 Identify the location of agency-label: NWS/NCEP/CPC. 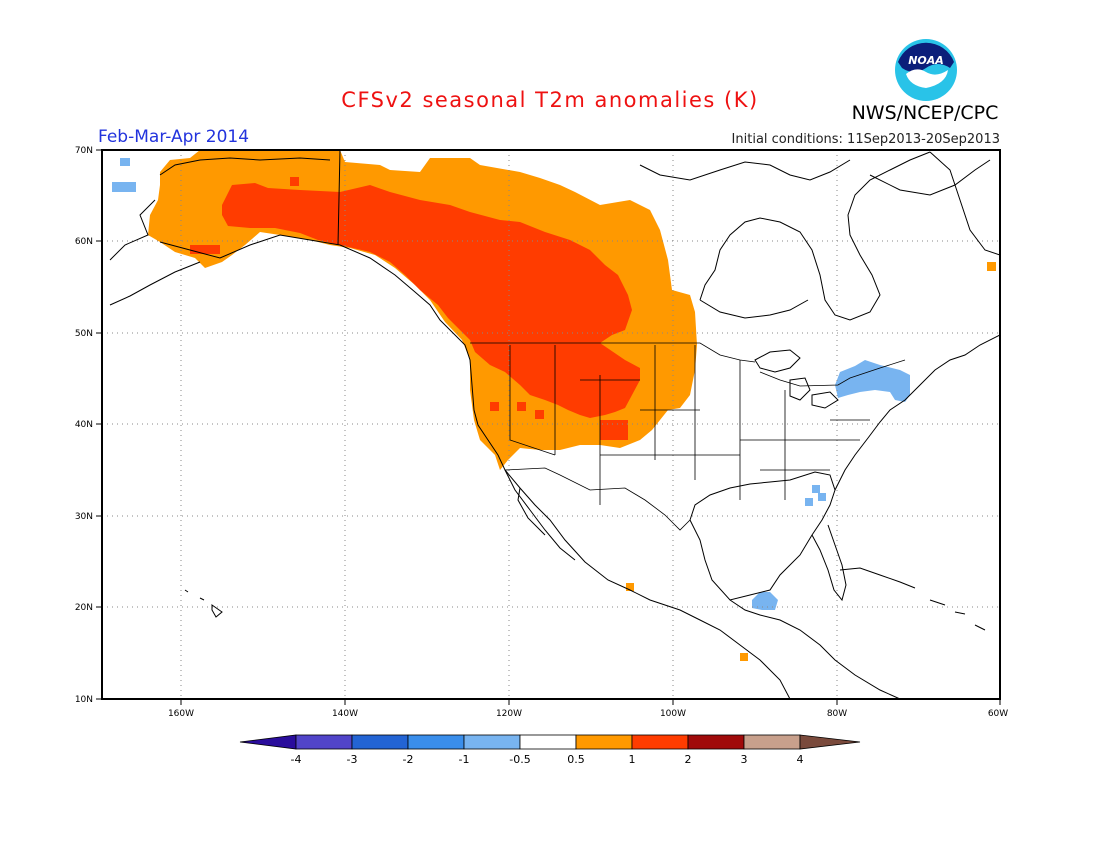
(925, 113).